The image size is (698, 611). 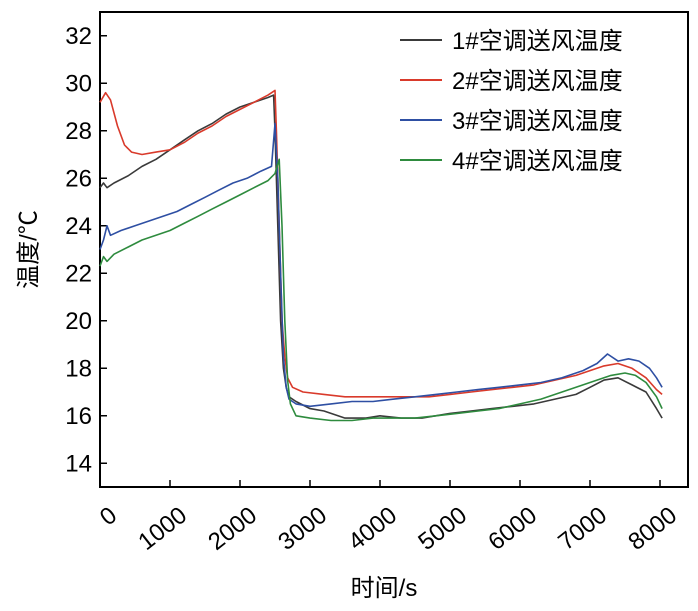 I want to click on x-tick-label: 6000, so click(x=512, y=529).